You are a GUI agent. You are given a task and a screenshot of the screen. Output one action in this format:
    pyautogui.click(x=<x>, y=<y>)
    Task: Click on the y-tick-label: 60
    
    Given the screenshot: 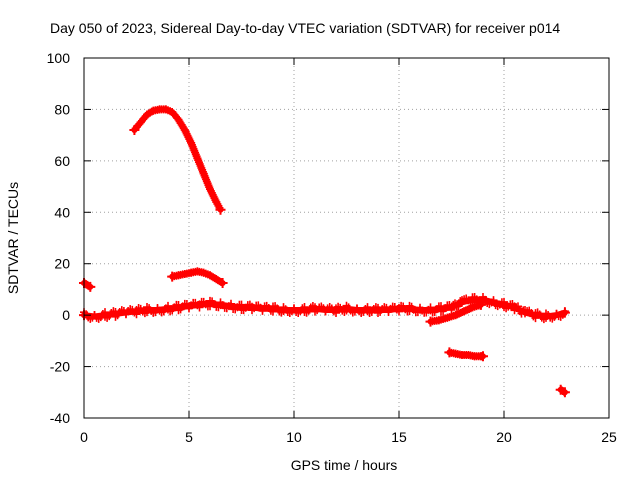 What is the action you would take?
    pyautogui.click(x=62, y=161)
    